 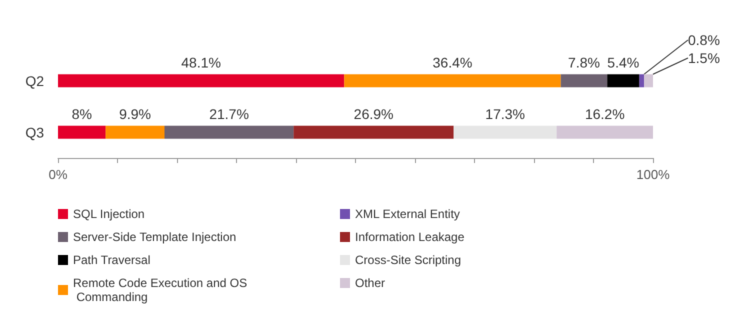 I want to click on data-label: 8%, so click(x=82, y=114).